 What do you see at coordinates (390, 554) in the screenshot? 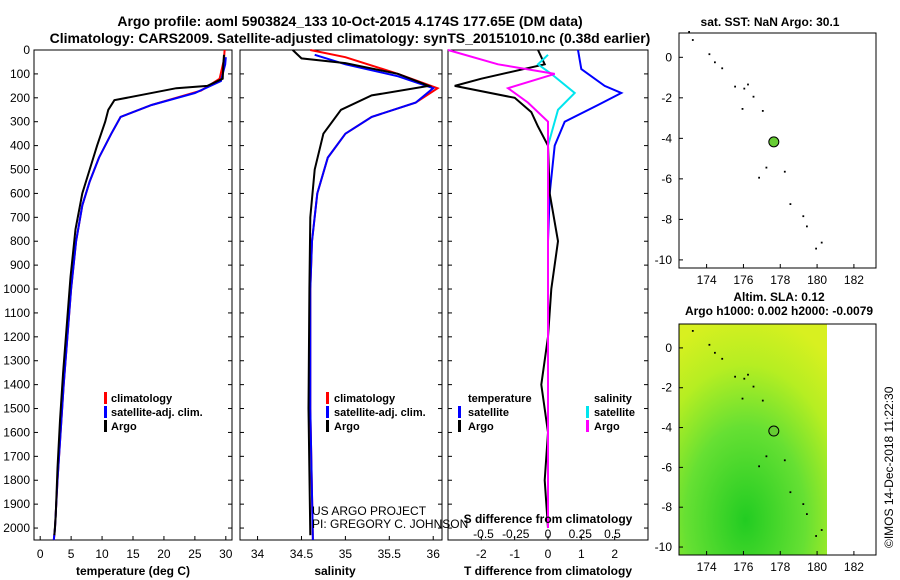
I see `x-tick-label: 35.5` at bounding box center [390, 554].